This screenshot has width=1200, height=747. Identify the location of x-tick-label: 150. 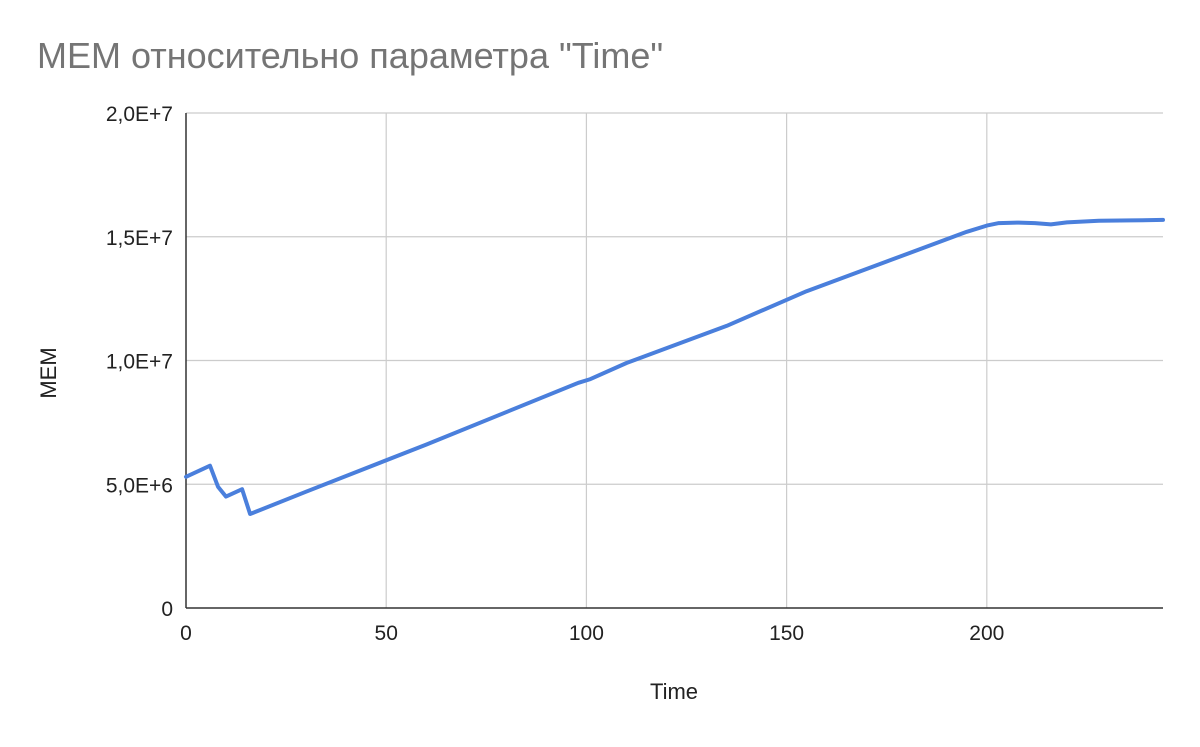
(786, 633).